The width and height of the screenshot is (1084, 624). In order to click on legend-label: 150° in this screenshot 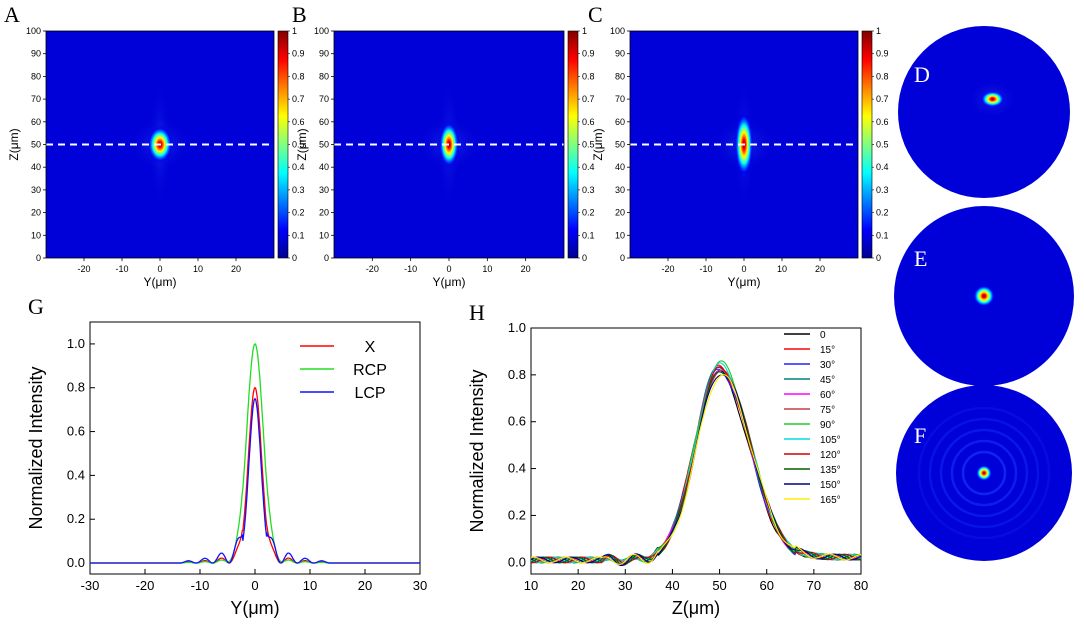, I will do `click(830, 485)`.